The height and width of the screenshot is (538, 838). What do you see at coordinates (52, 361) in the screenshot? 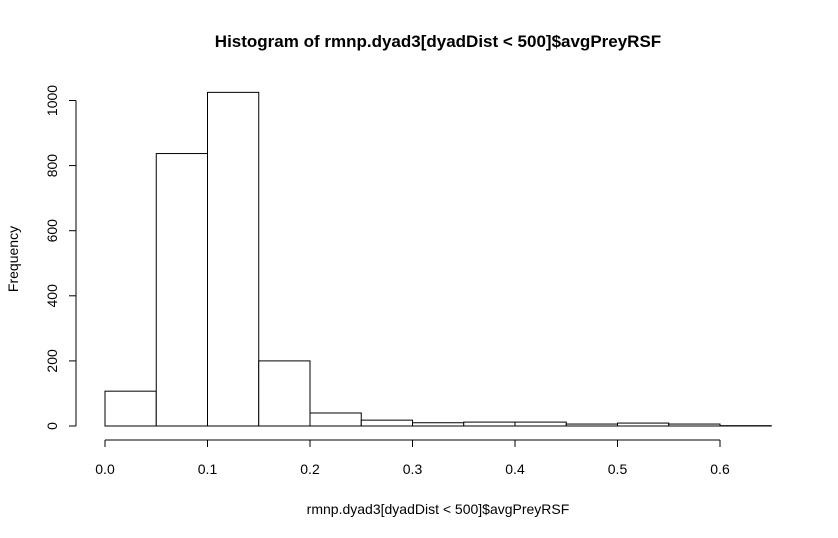
I see `y-tick-label: 200` at bounding box center [52, 361].